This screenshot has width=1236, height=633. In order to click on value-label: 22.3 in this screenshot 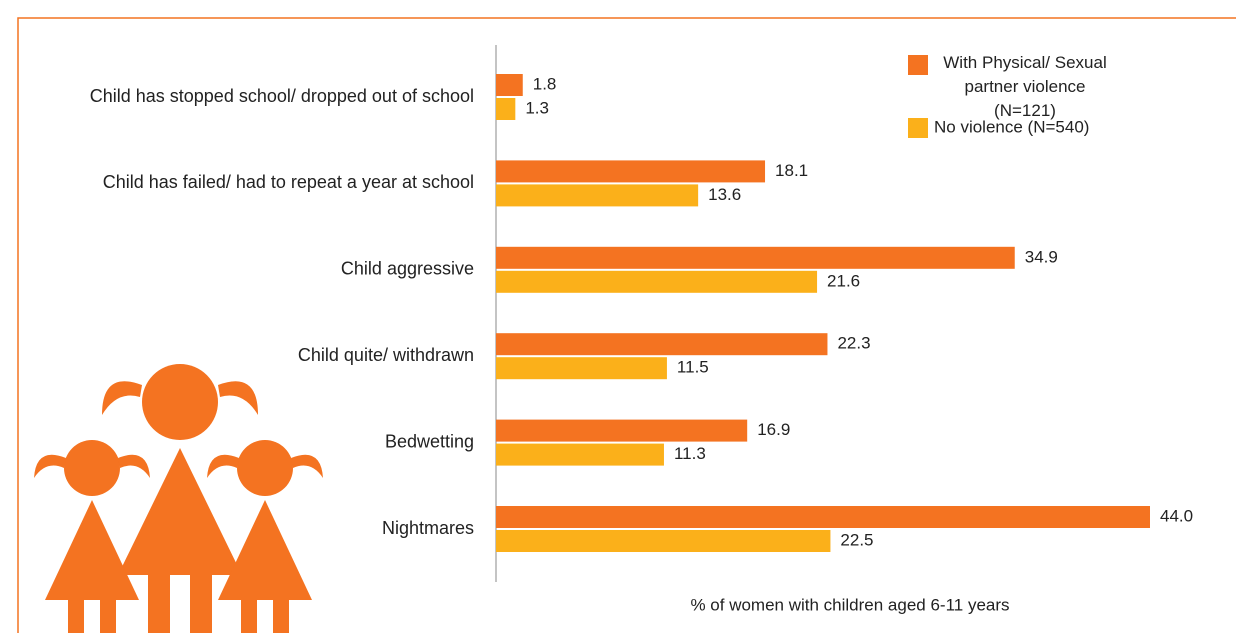, I will do `click(853, 343)`.